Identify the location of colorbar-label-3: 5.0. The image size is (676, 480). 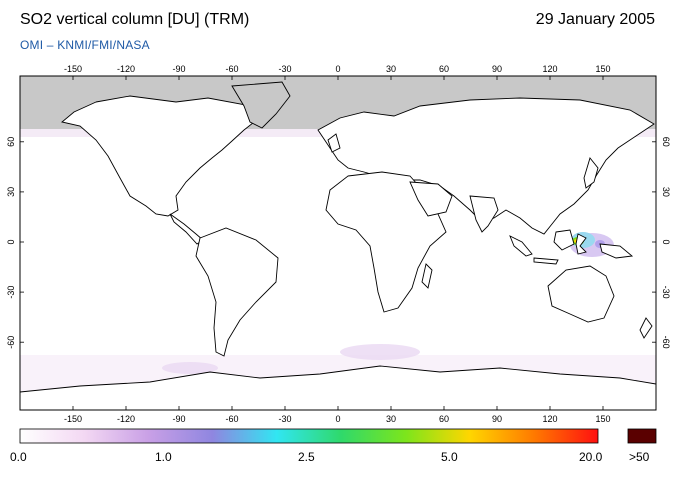
(449, 457).